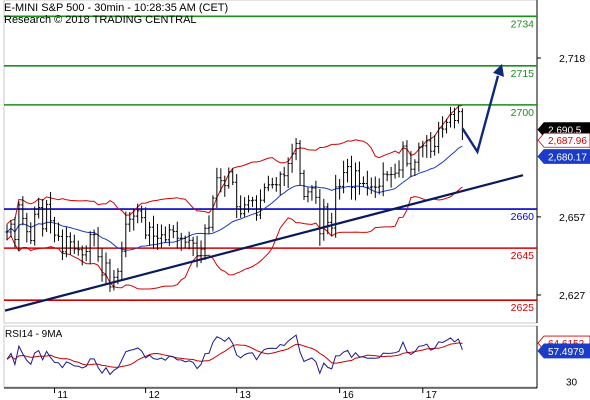 The height and width of the screenshot is (400, 590). What do you see at coordinates (523, 113) in the screenshot?
I see `level-label-2700: 2700` at bounding box center [523, 113].